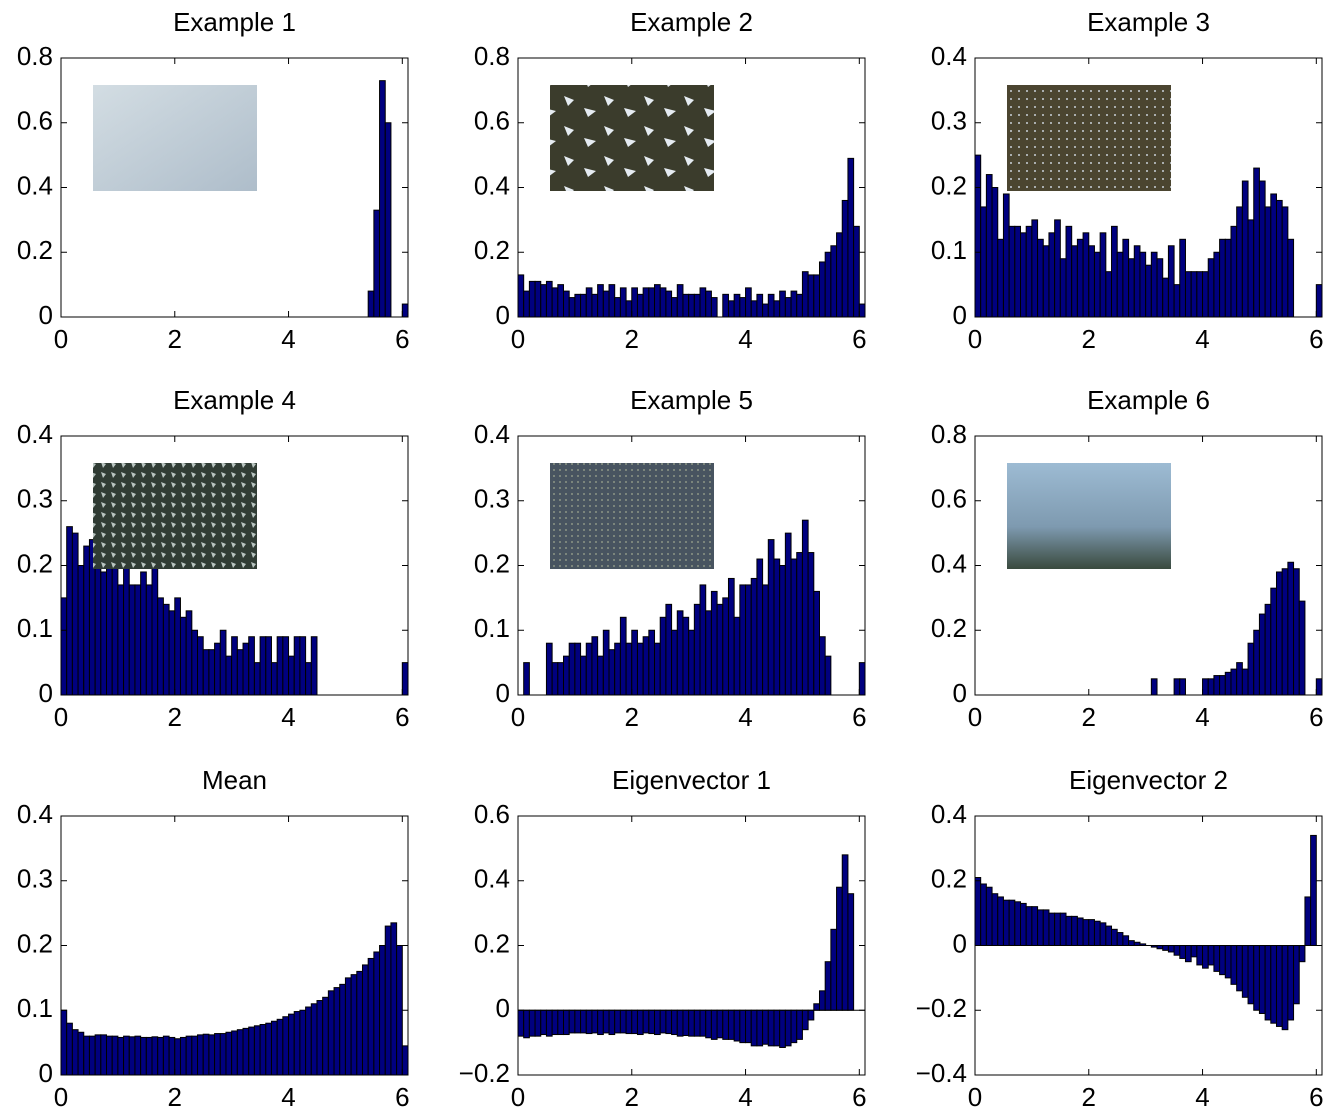  What do you see at coordinates (402, 717) in the screenshot?
I see `x-tick-label: 6` at bounding box center [402, 717].